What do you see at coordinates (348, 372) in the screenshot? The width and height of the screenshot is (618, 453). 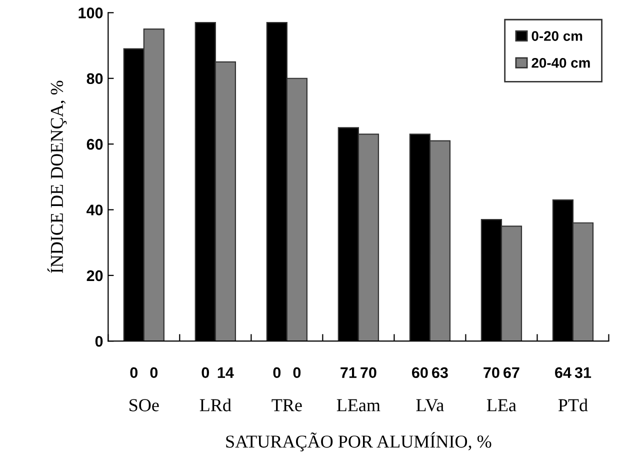 I see `text: 71` at bounding box center [348, 372].